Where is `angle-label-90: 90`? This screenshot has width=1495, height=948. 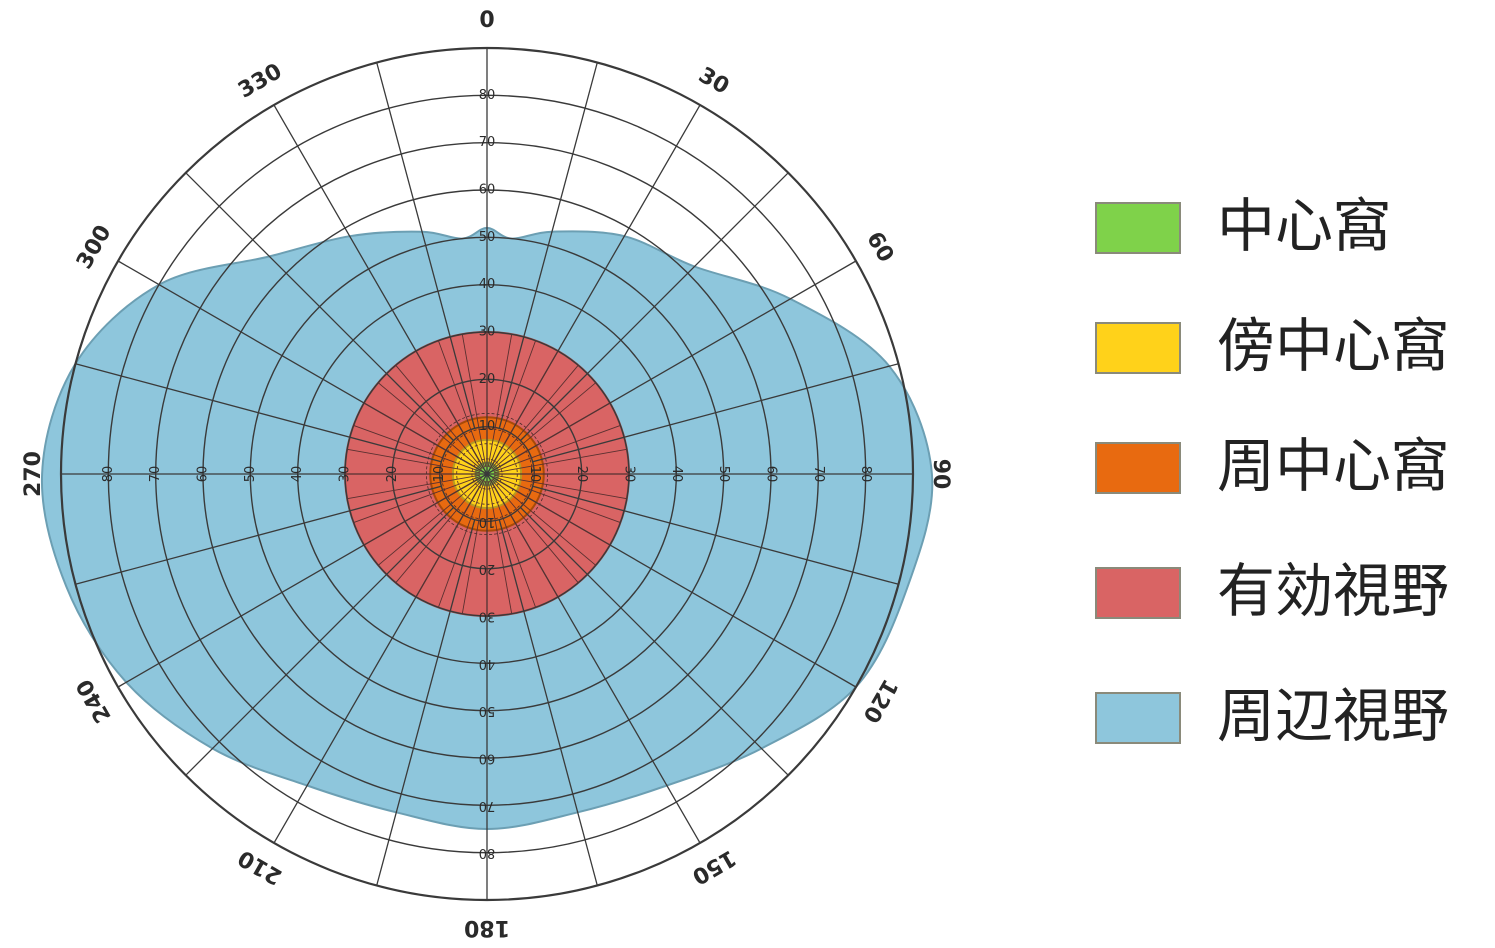 angle-label-90: 90 is located at coordinates (940, 474).